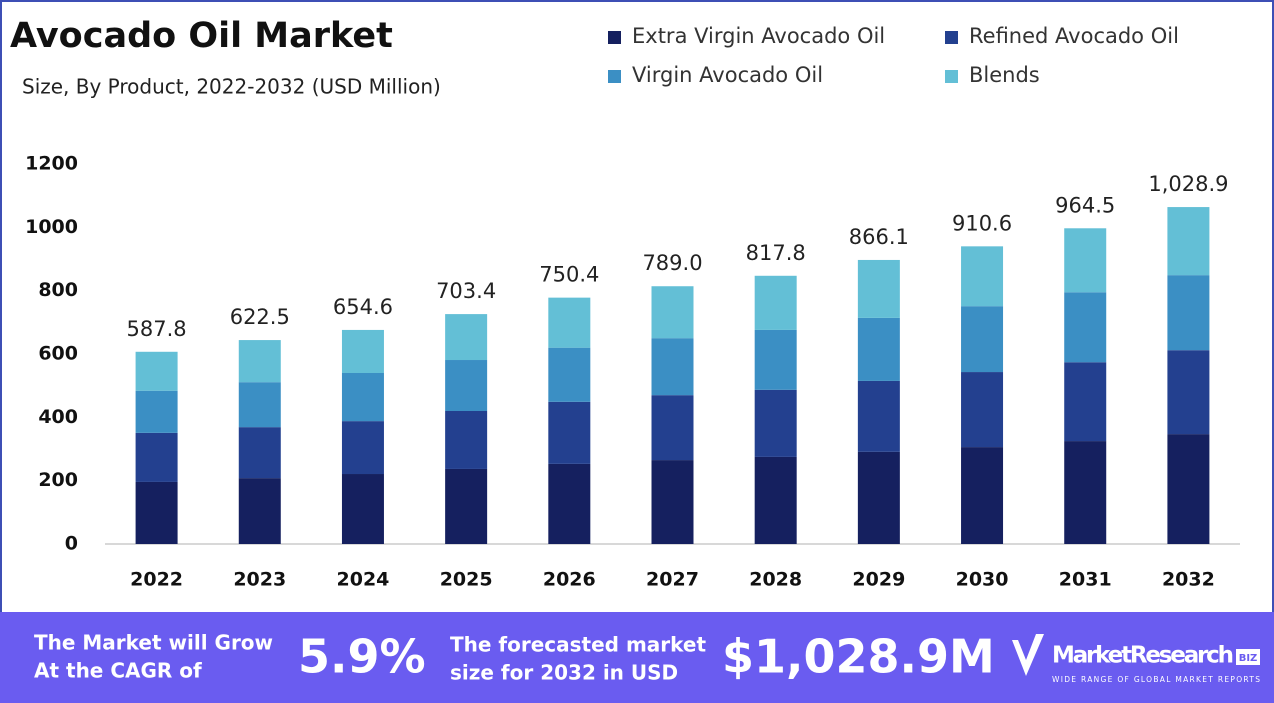 The width and height of the screenshot is (1274, 703). I want to click on total-label: 703.4, so click(466, 291).